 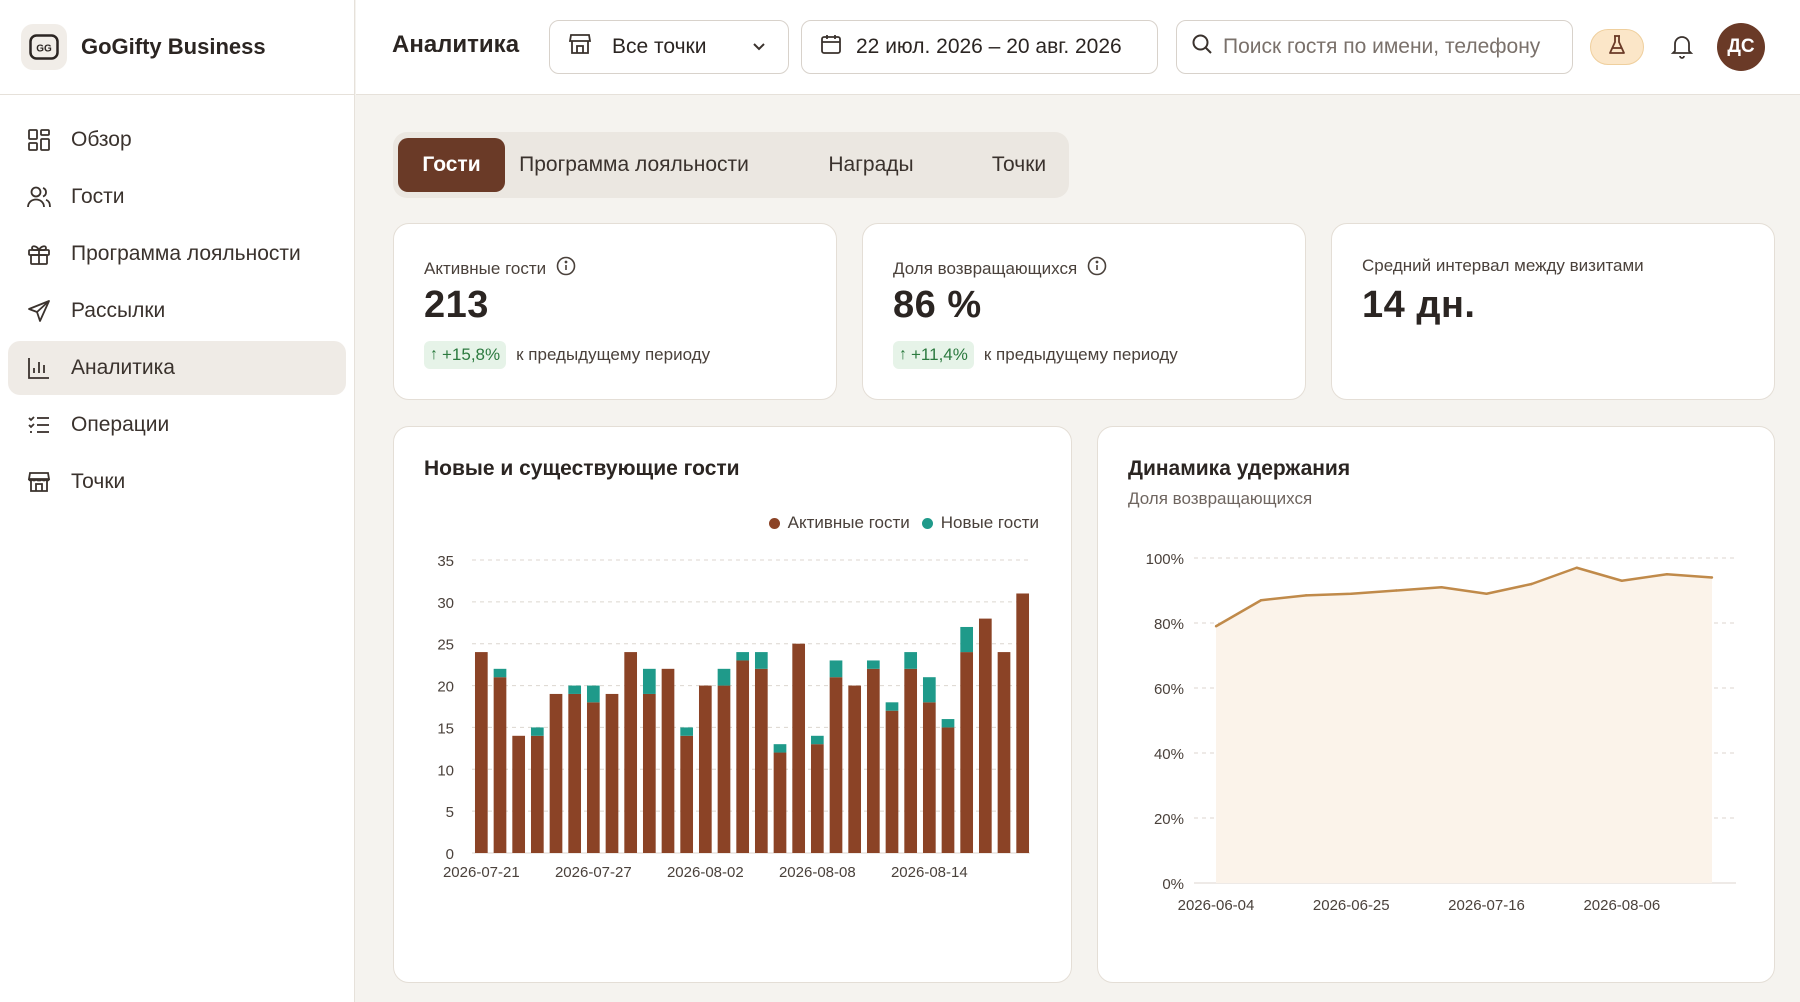 I want to click on sidebar-item-analytics: Аналитика, so click(x=177, y=368).